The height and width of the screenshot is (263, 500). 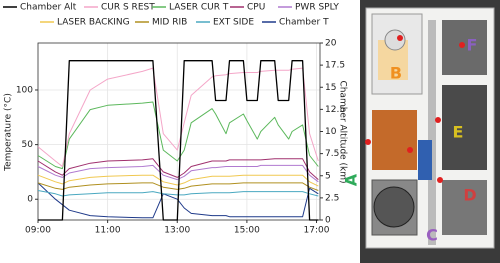 What do you see at coordinates (24, 90) in the screenshot?
I see `y-tick-label: 100` at bounding box center [24, 90].